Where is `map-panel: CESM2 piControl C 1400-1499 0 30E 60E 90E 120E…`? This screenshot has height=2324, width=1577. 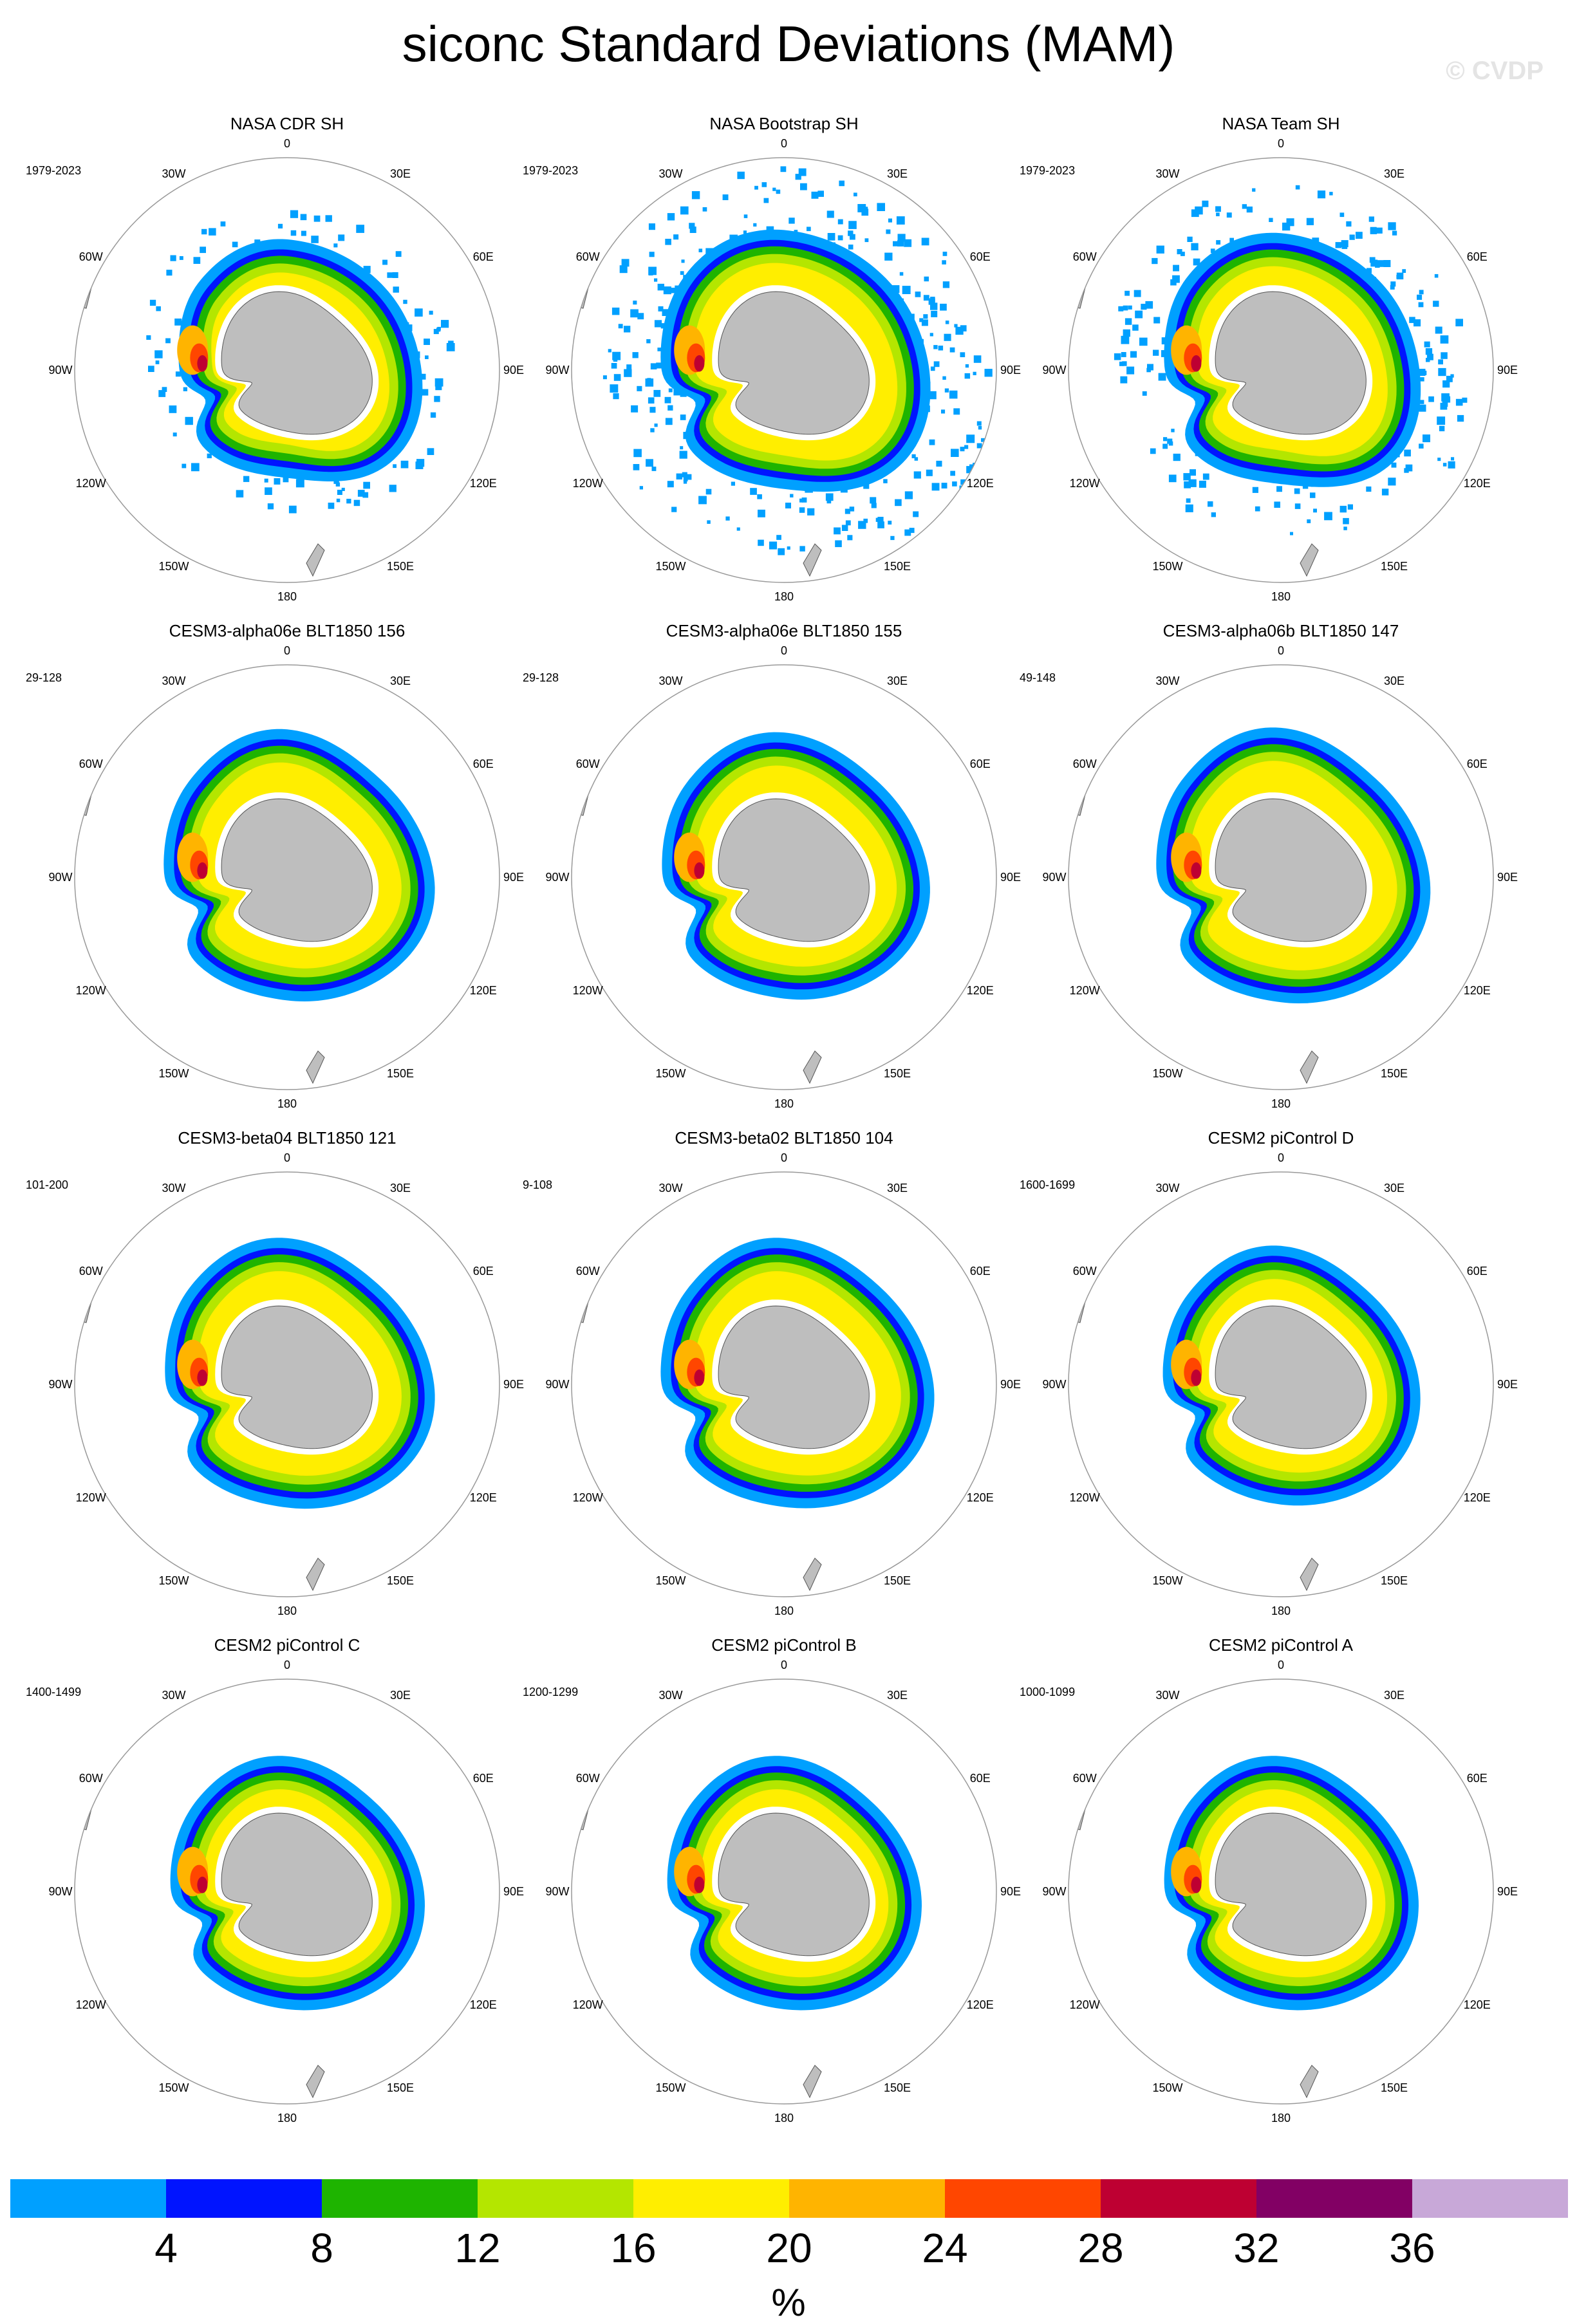 map-panel: CESM2 piControl C 1400-1499 0 30E 60E 90E 120E… is located at coordinates (287, 1889).